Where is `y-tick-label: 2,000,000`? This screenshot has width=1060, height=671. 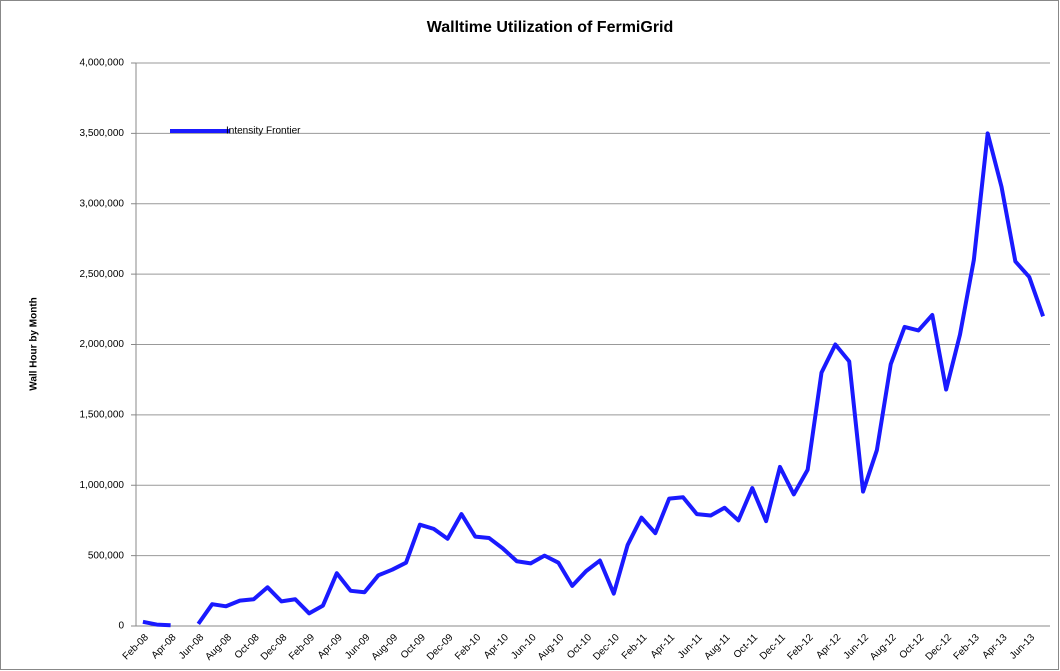 y-tick-label: 2,000,000 is located at coordinates (102, 344).